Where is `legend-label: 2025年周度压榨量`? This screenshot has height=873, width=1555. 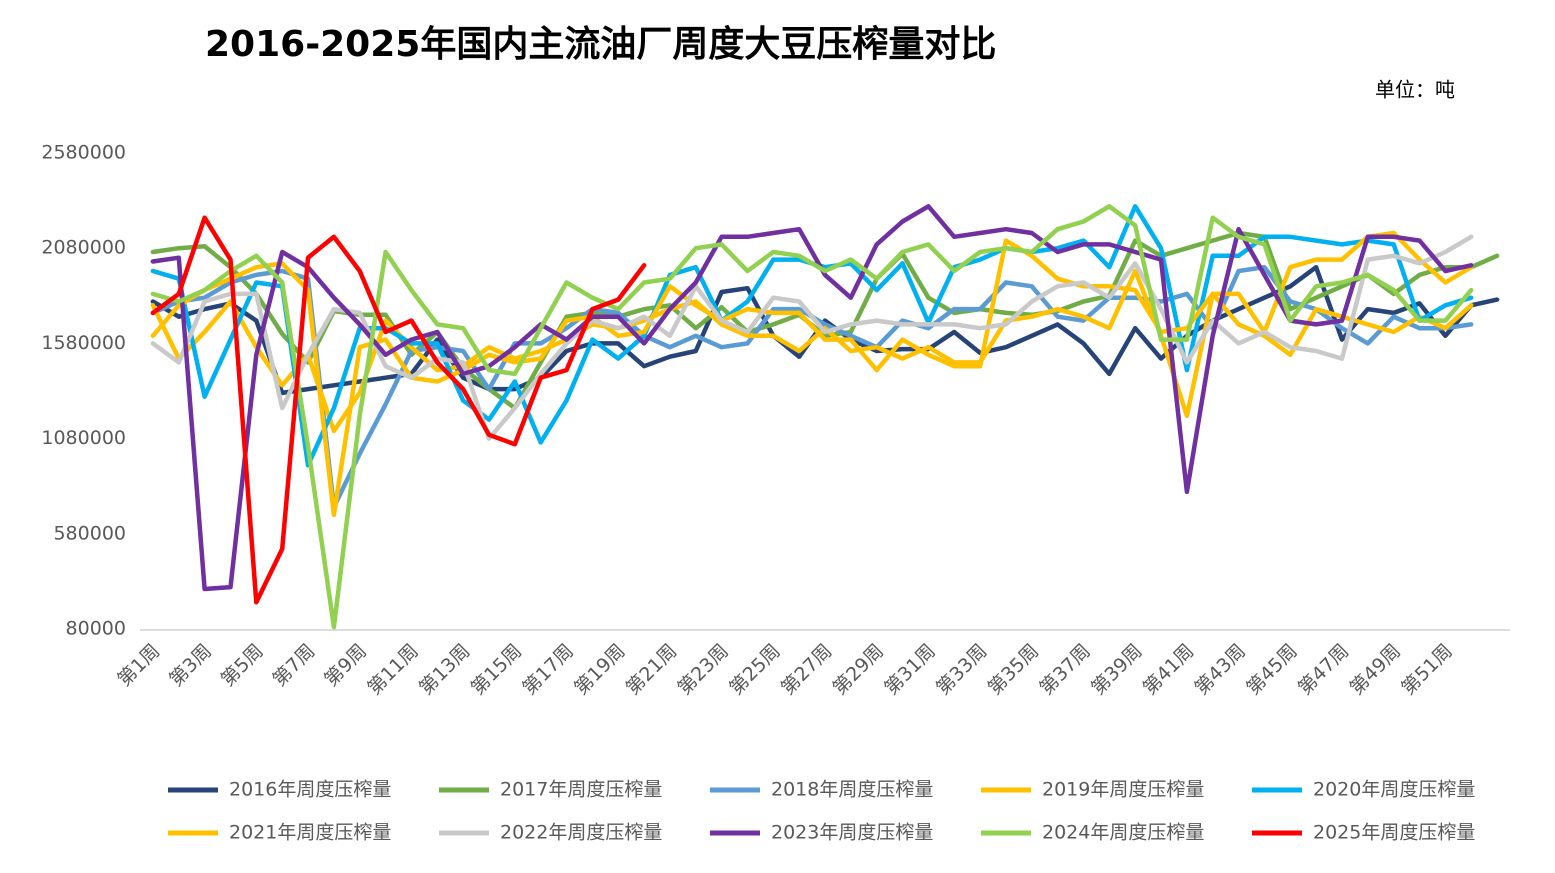 legend-label: 2025年周度压榨量 is located at coordinates (1394, 833).